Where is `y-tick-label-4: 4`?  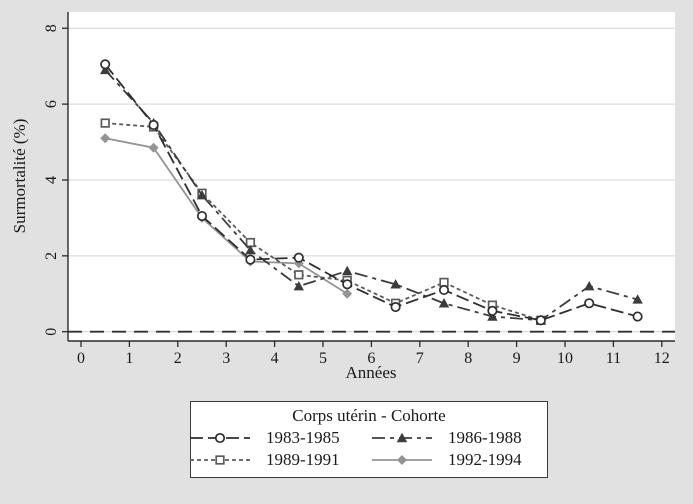 y-tick-label-4: 4 is located at coordinates (51, 180).